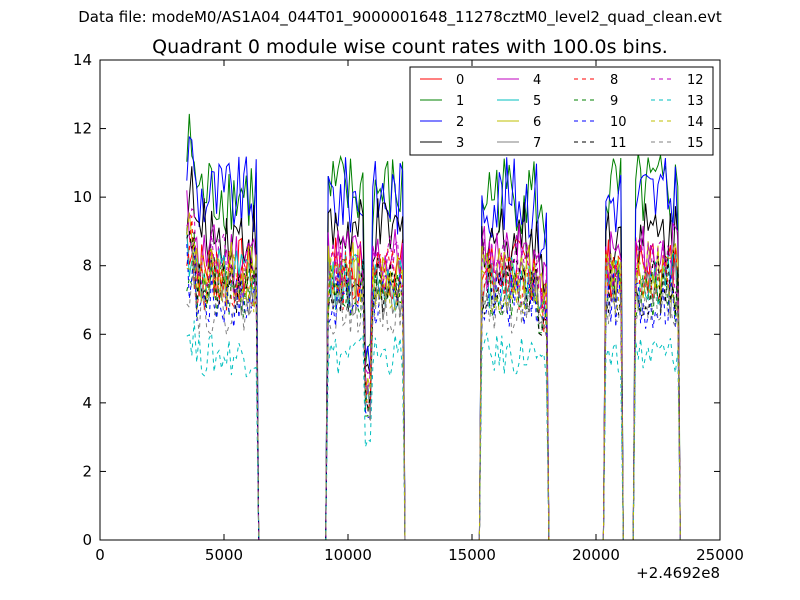 Image resolution: width=800 pixels, height=600 pixels. What do you see at coordinates (537, 122) in the screenshot?
I see `legend-label-6: 6` at bounding box center [537, 122].